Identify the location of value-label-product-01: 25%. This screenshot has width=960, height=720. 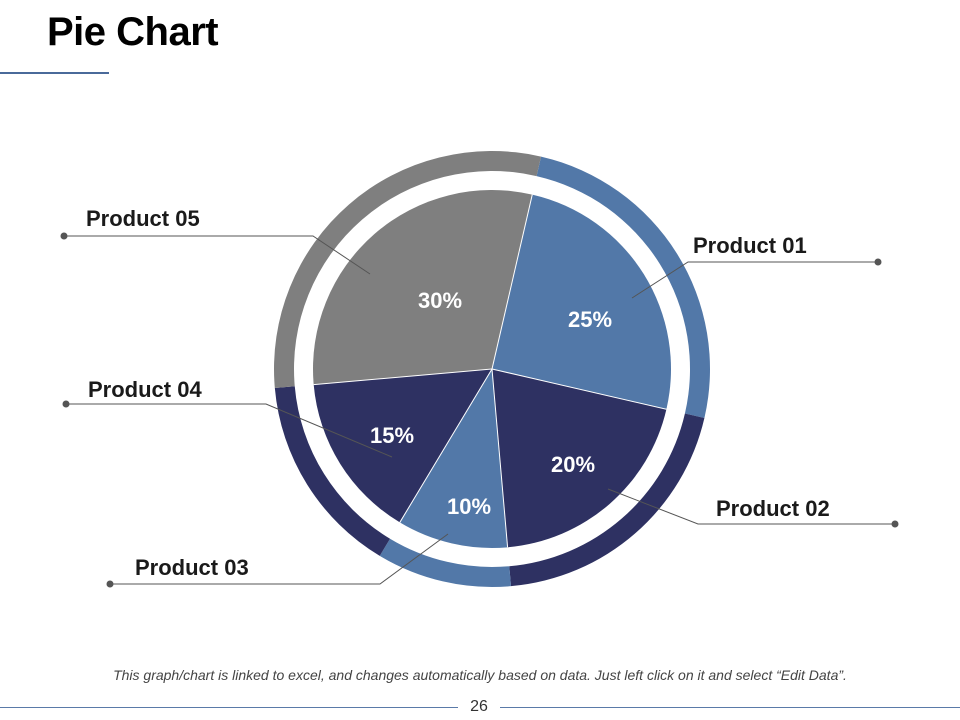
(590, 319).